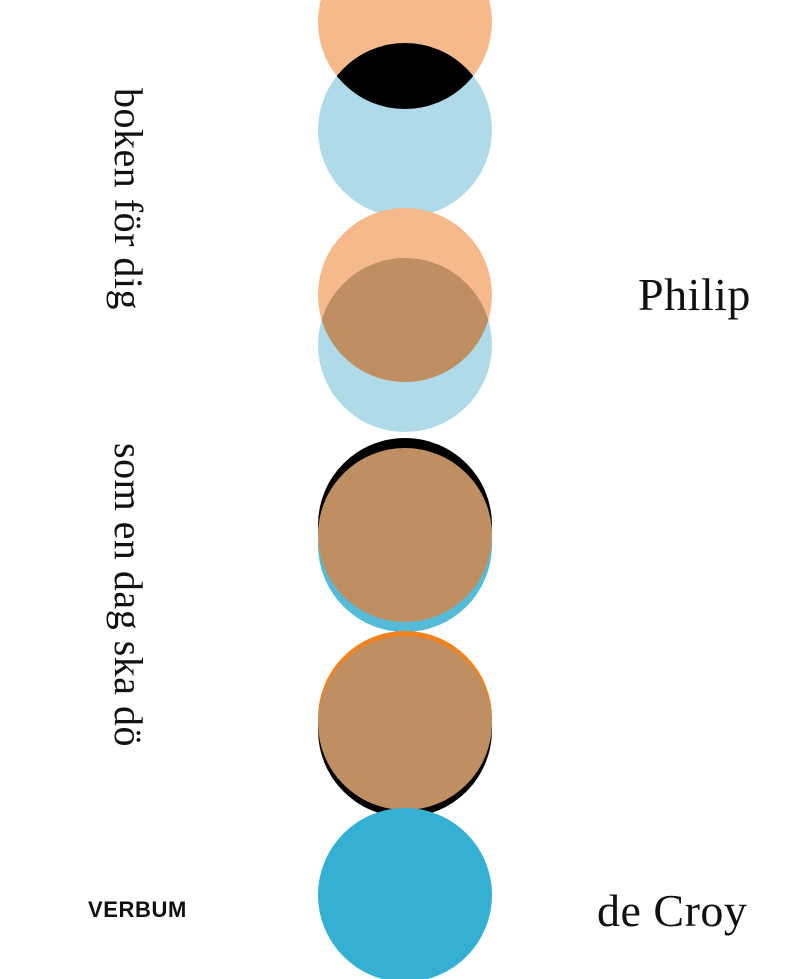  Describe the element at coordinates (405, 320) in the screenshot. I see `brown-lens-overlap` at that location.